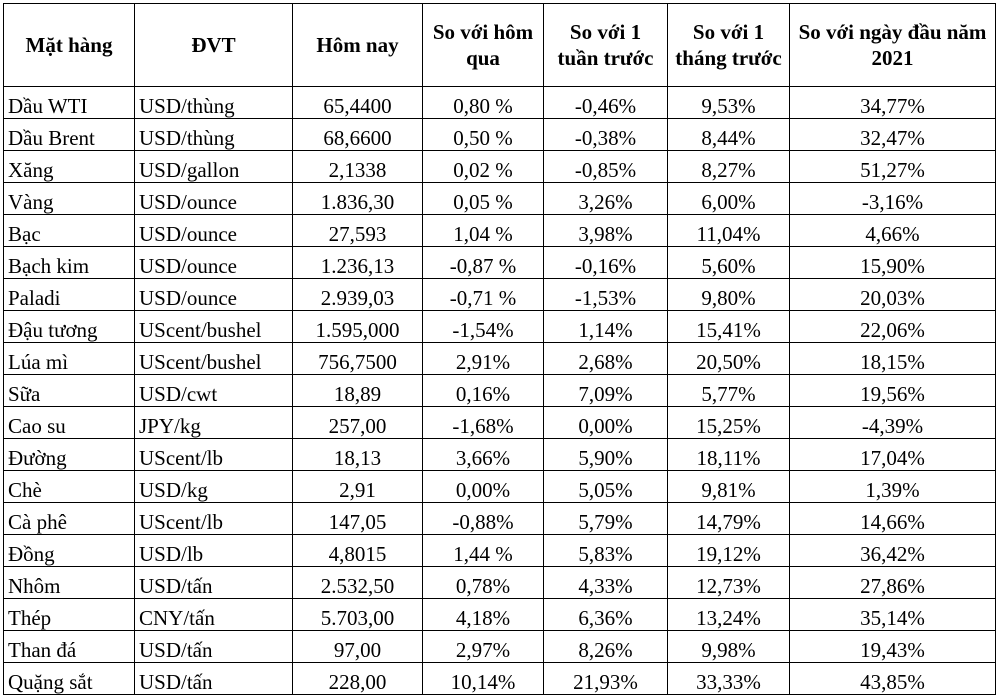 The image size is (997, 700). Describe the element at coordinates (728, 230) in the screenshot. I see `cell-vs-month: 11,04%` at that location.